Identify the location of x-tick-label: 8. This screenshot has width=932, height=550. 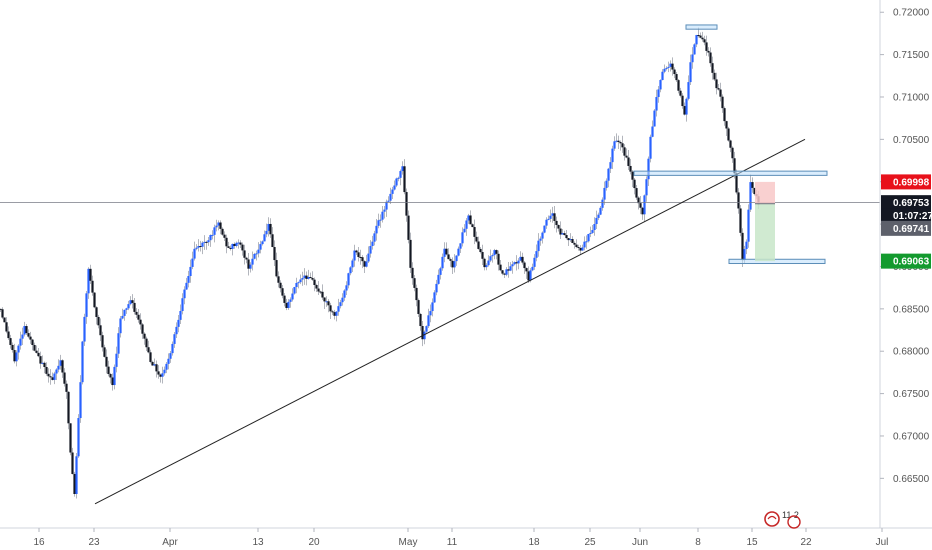
(698, 542).